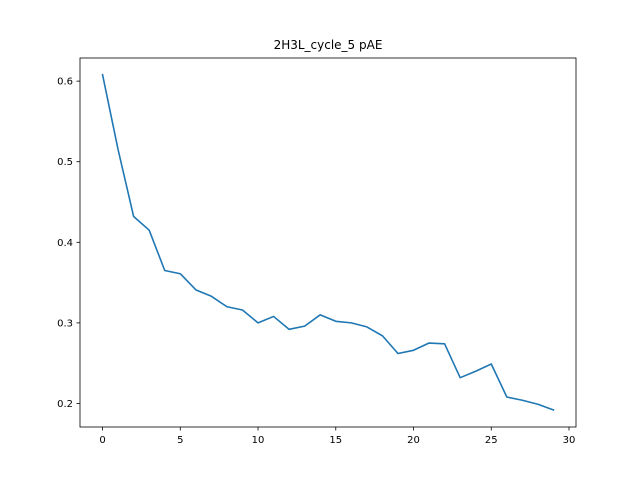 This screenshot has height=480, width=640. I want to click on y-tick-label: 0.3, so click(65, 323).